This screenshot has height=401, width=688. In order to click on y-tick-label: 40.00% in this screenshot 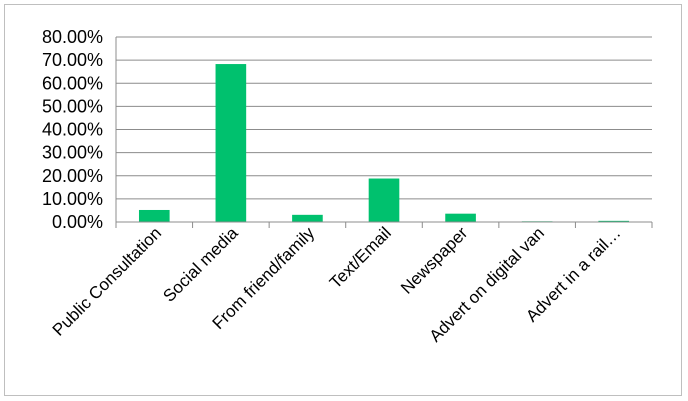, I will do `click(72, 130)`.